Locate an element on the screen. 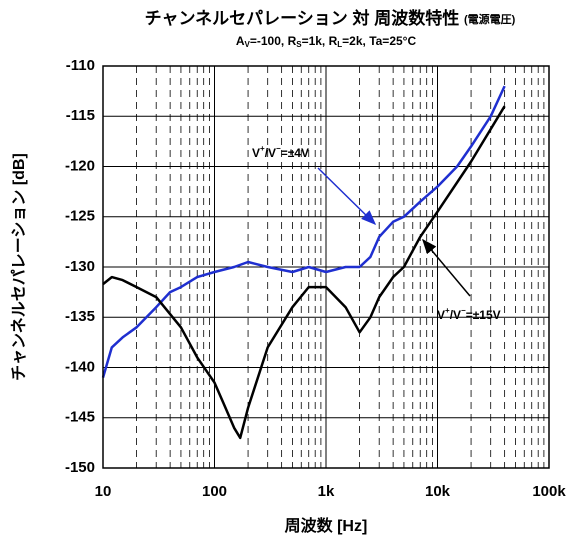 This screenshot has height=546, width=574. x-tick-label: 100 is located at coordinates (214, 491).